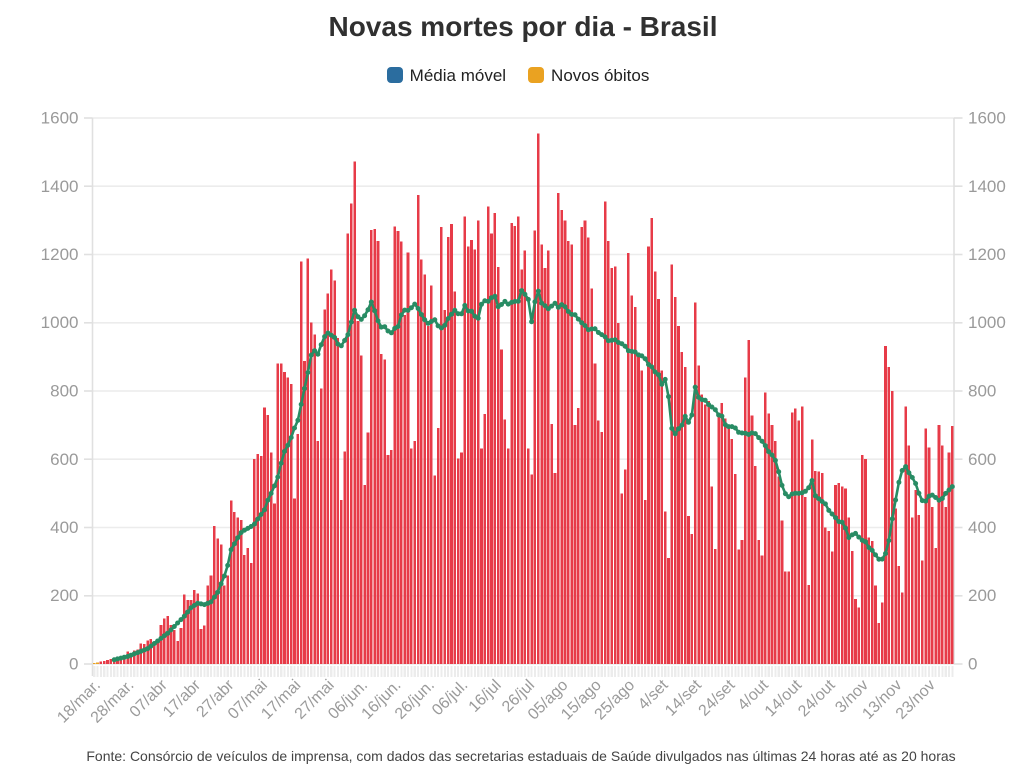 The width and height of the screenshot is (1024, 781). What do you see at coordinates (817, 698) in the screenshot?
I see `svg-text: 24/out` at bounding box center [817, 698].